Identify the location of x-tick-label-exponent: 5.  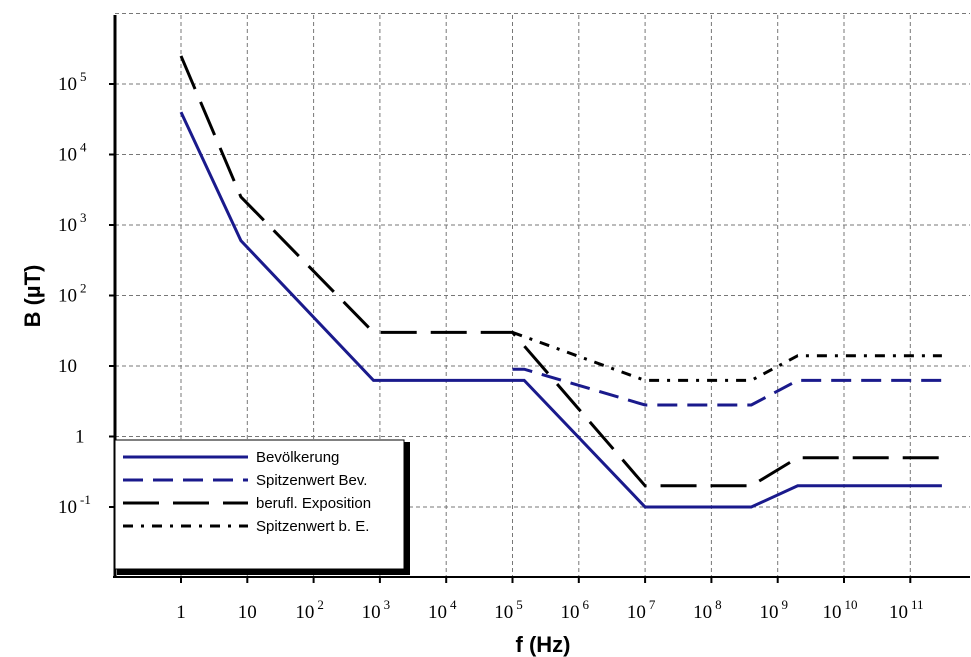
(519, 604).